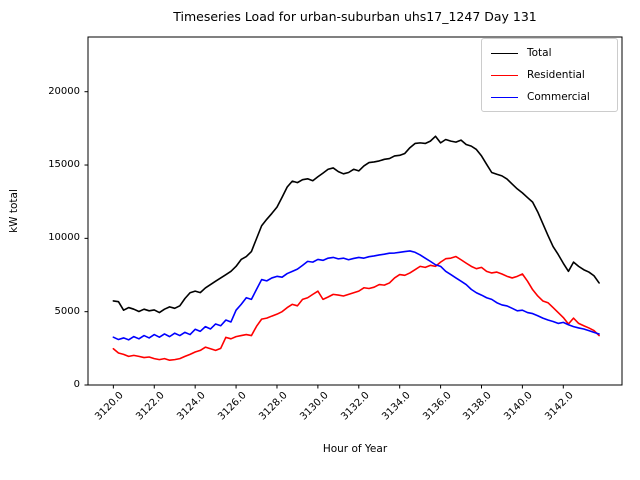 The image size is (640, 480). I want to click on legend-label: Commercial, so click(558, 97).